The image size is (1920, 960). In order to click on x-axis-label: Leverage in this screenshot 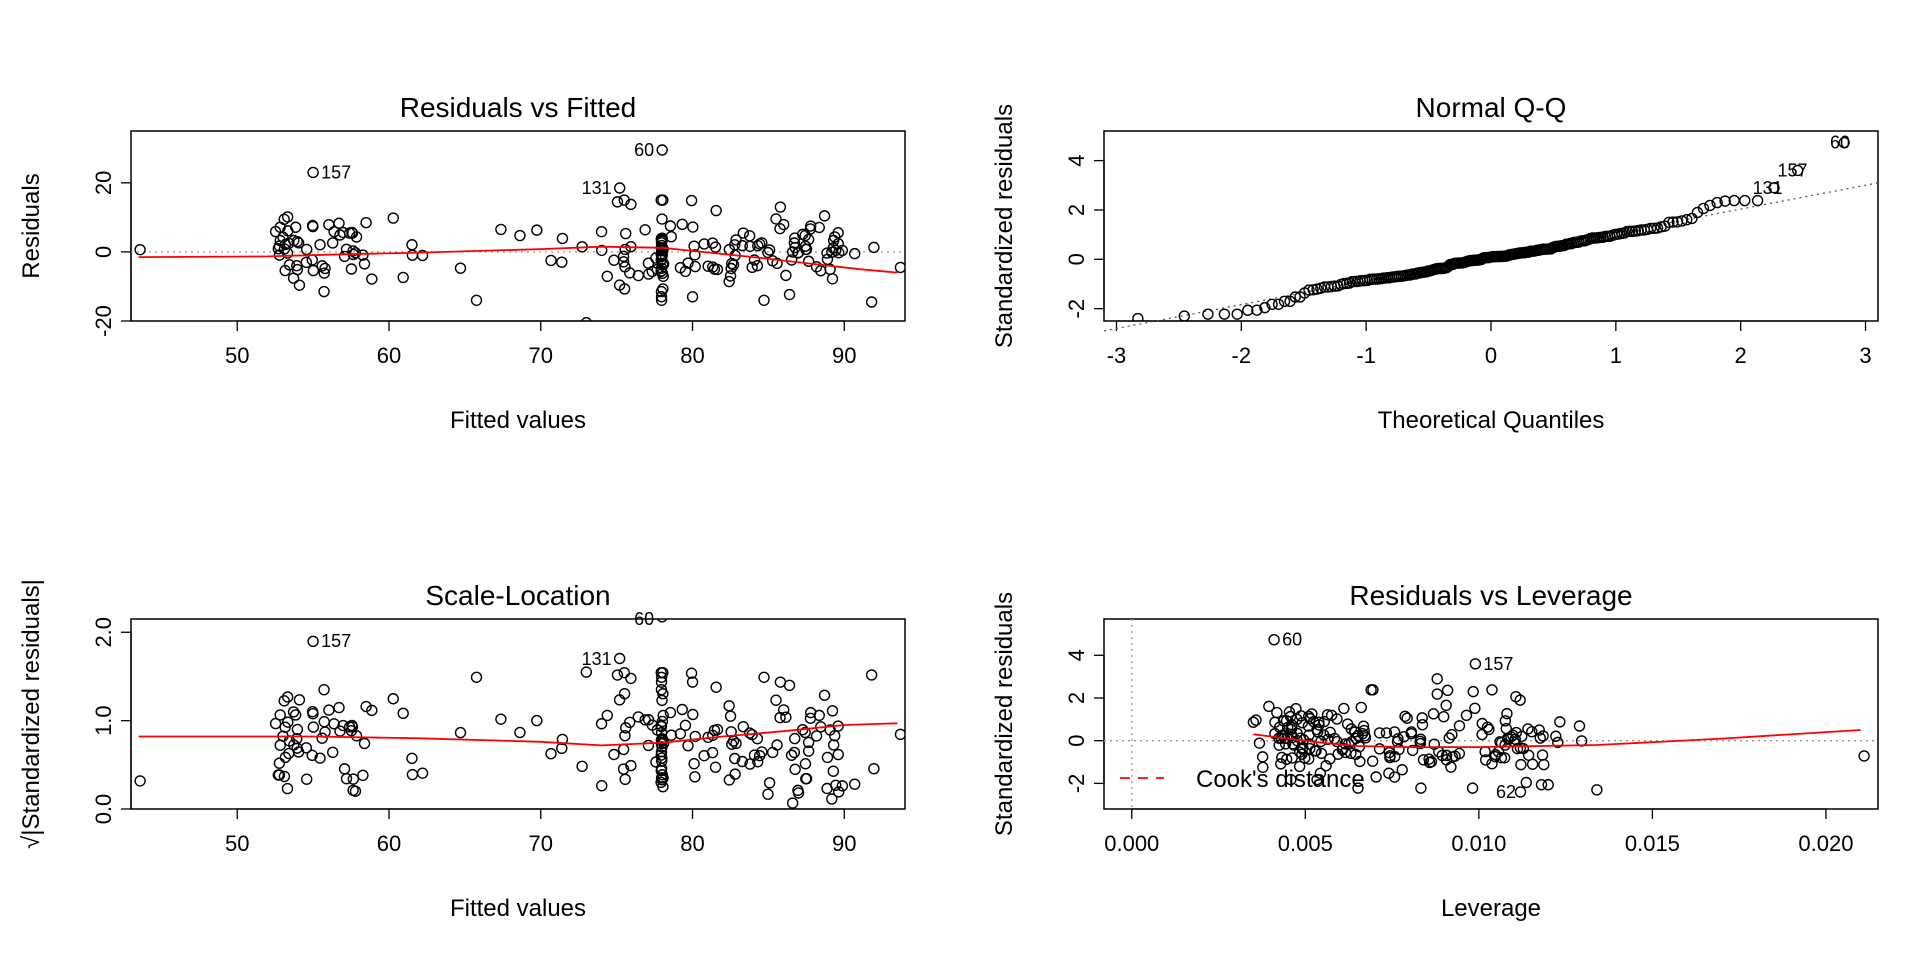, I will do `click(1491, 908)`.